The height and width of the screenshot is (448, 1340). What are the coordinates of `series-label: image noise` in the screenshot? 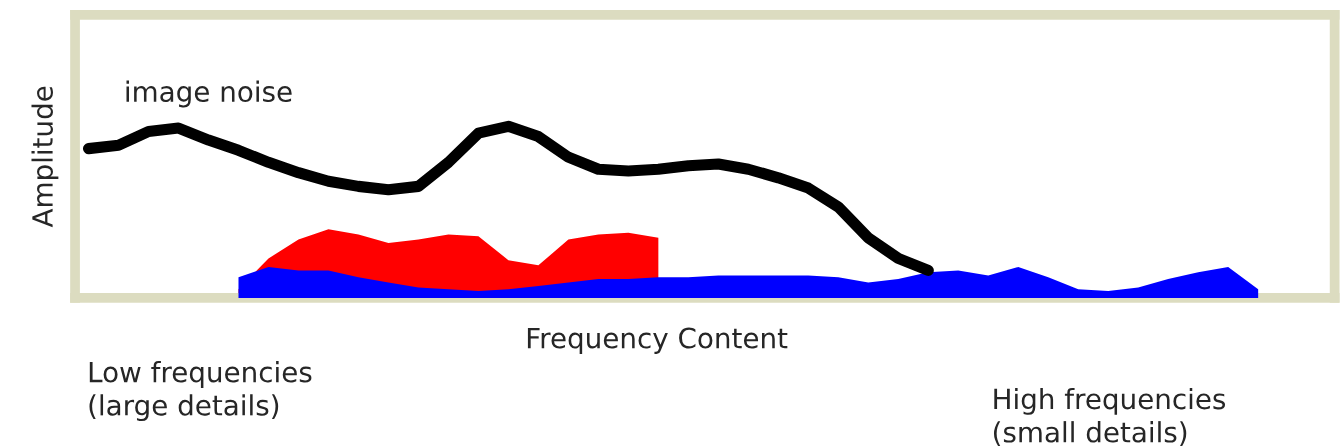 It's located at (209, 94).